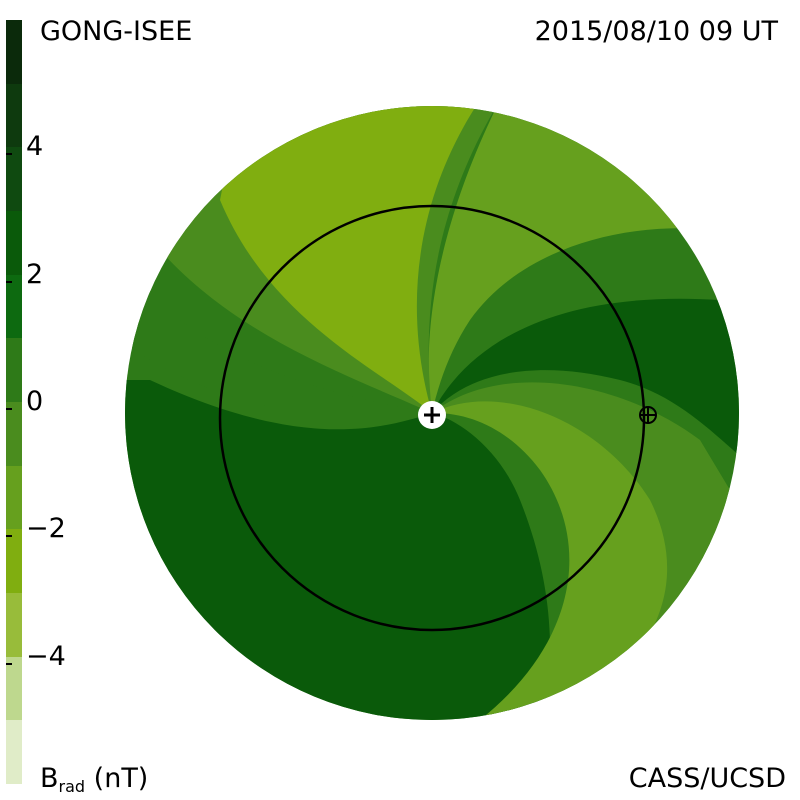  Describe the element at coordinates (35, 147) in the screenshot. I see `colorbar-tick-label: 4` at that location.